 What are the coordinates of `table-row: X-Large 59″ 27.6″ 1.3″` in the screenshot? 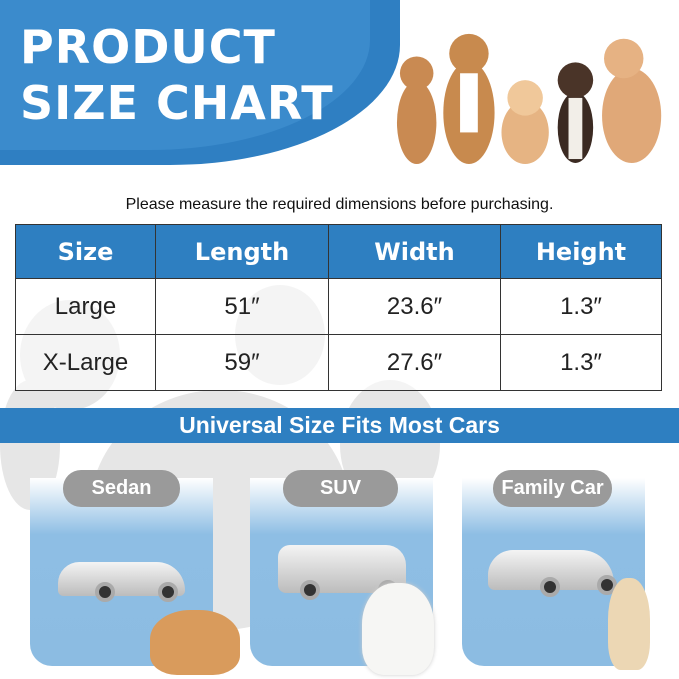 It's located at (338, 362).